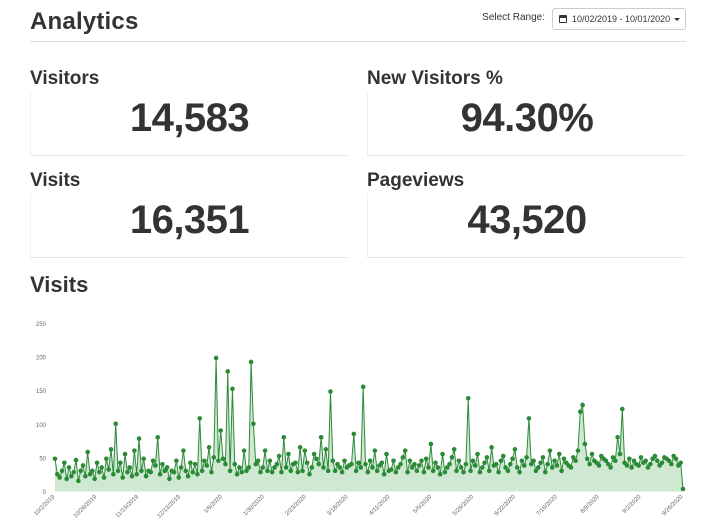 This screenshot has height=532, width=705. I want to click on stat-box: 16,351, so click(189, 226).